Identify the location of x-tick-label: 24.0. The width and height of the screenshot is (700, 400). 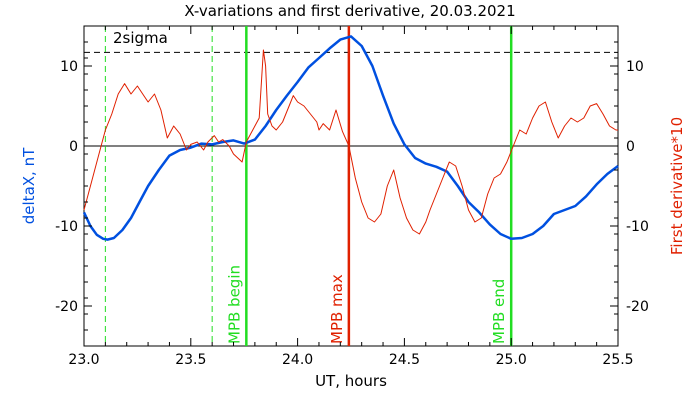
(297, 360).